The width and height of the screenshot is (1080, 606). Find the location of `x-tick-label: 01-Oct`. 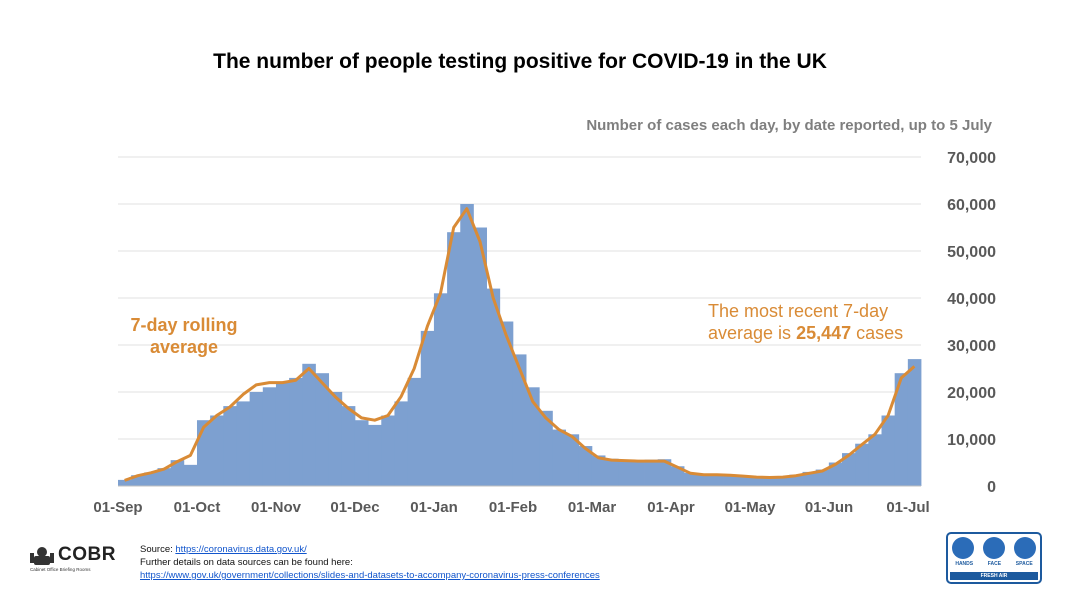

x-tick-label: 01-Oct is located at coordinates (197, 507).